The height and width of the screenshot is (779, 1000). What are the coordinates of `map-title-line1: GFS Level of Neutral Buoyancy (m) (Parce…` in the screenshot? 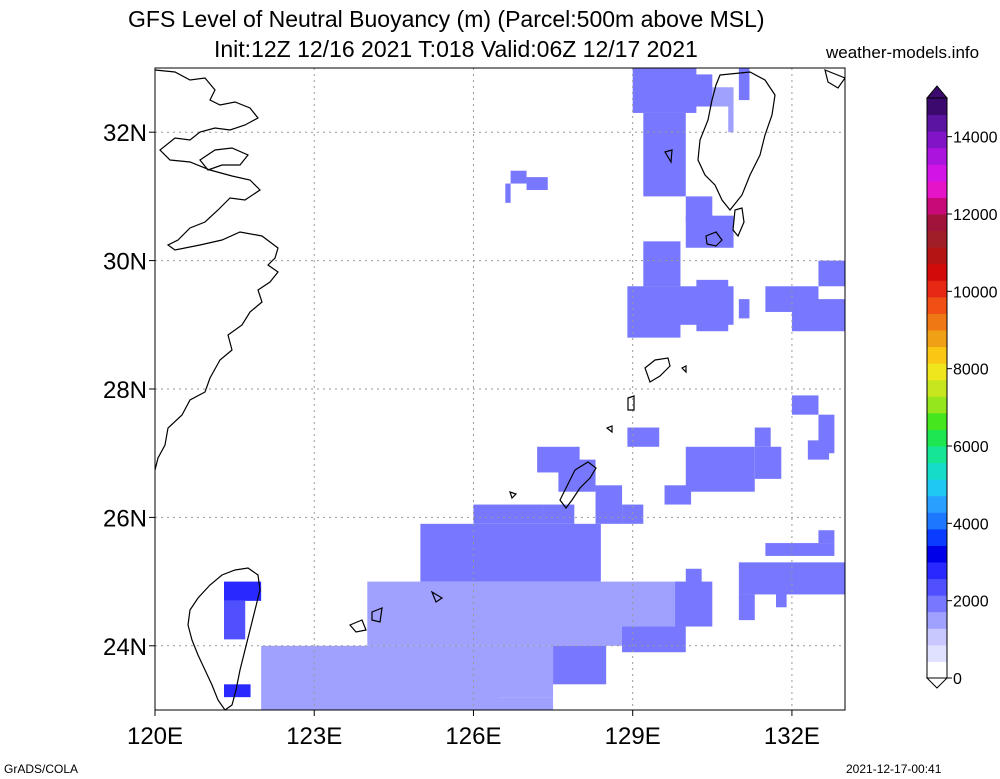 It's located at (446, 19).